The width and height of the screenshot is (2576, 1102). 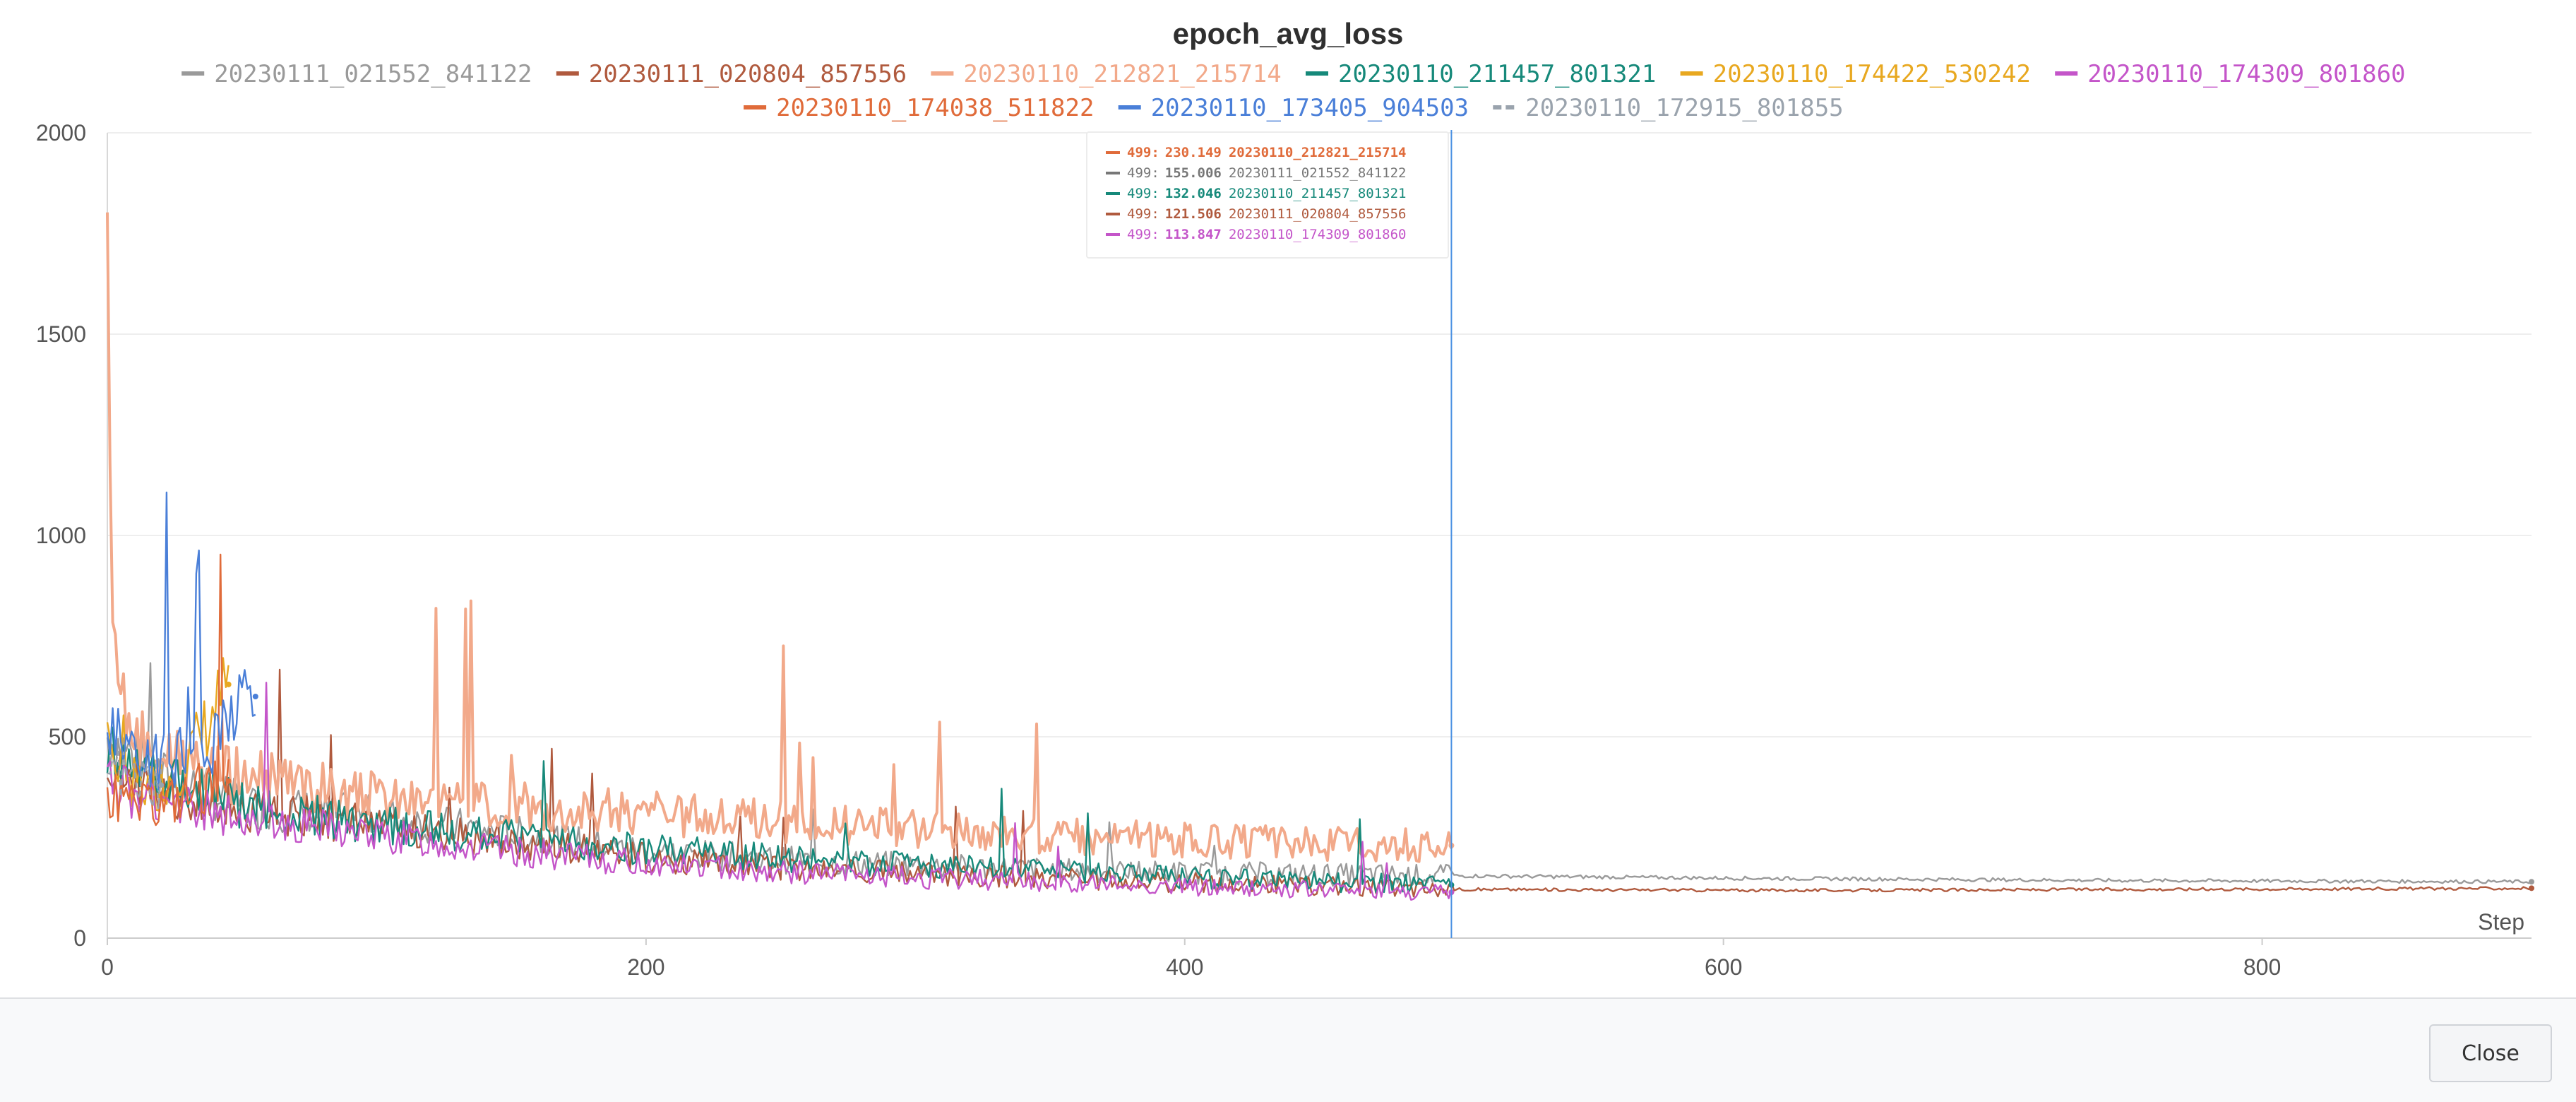 What do you see at coordinates (1317, 234) in the screenshot?
I see `tooltip-run-name: 20230110_174309_801860` at bounding box center [1317, 234].